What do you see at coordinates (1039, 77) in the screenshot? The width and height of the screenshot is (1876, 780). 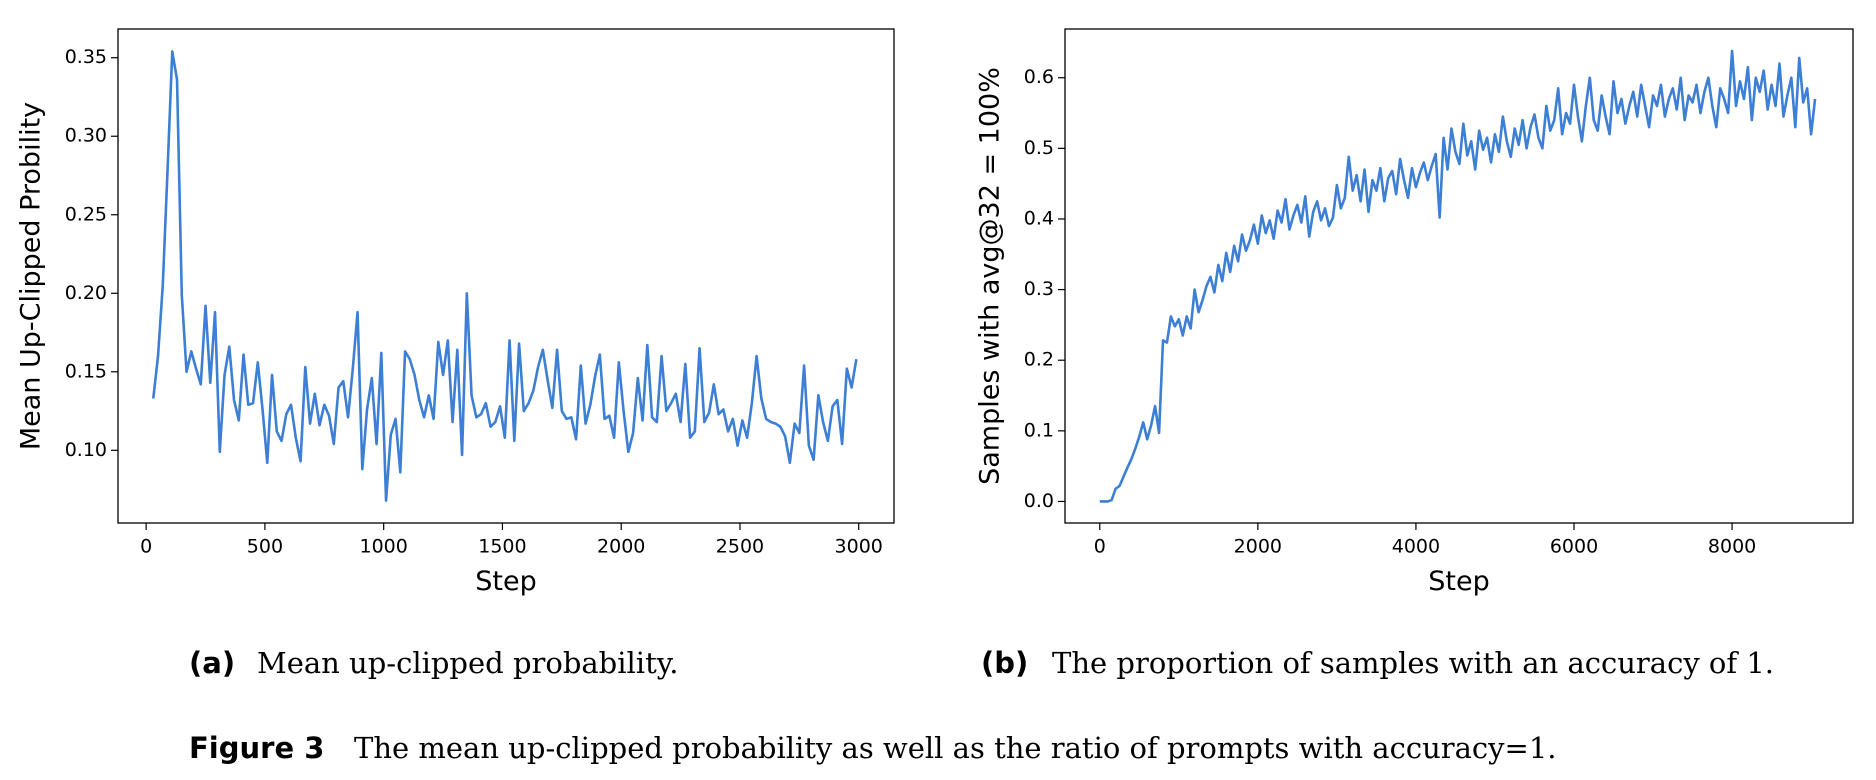 I see `y-tick-label: 0.6` at bounding box center [1039, 77].